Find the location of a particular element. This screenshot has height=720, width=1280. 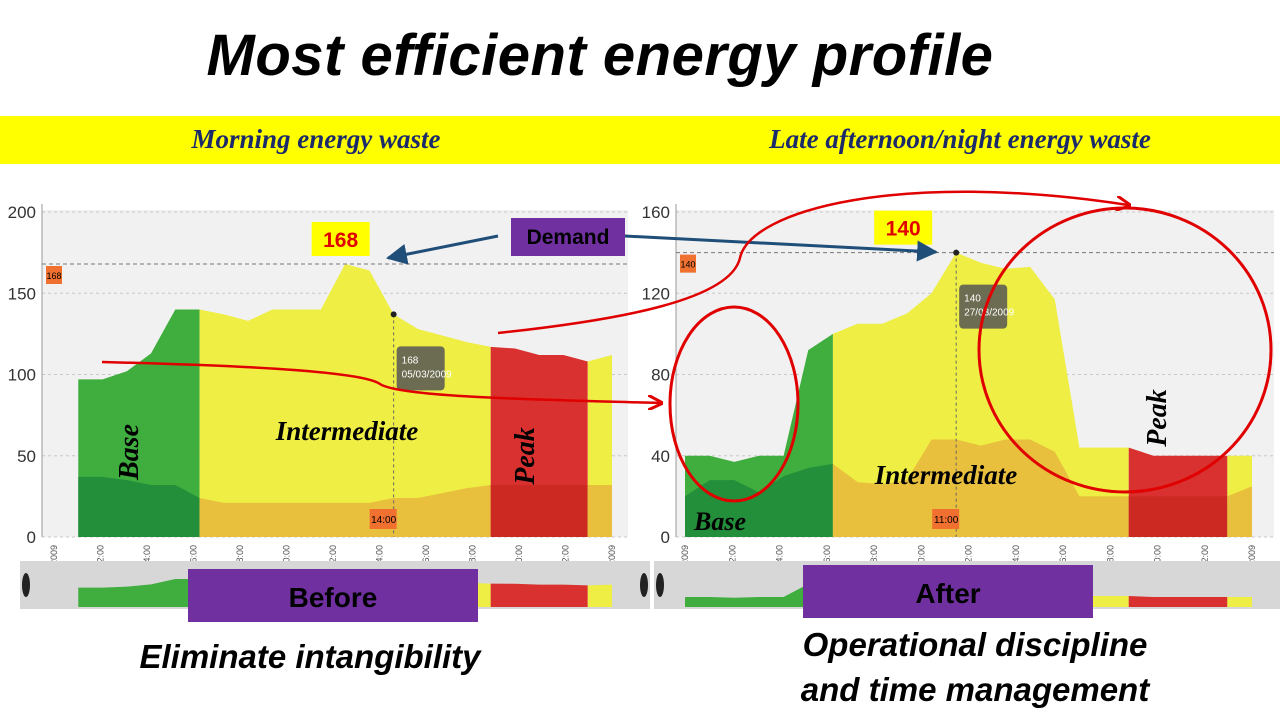

after-tooltip-value: 140 is located at coordinates (972, 299).